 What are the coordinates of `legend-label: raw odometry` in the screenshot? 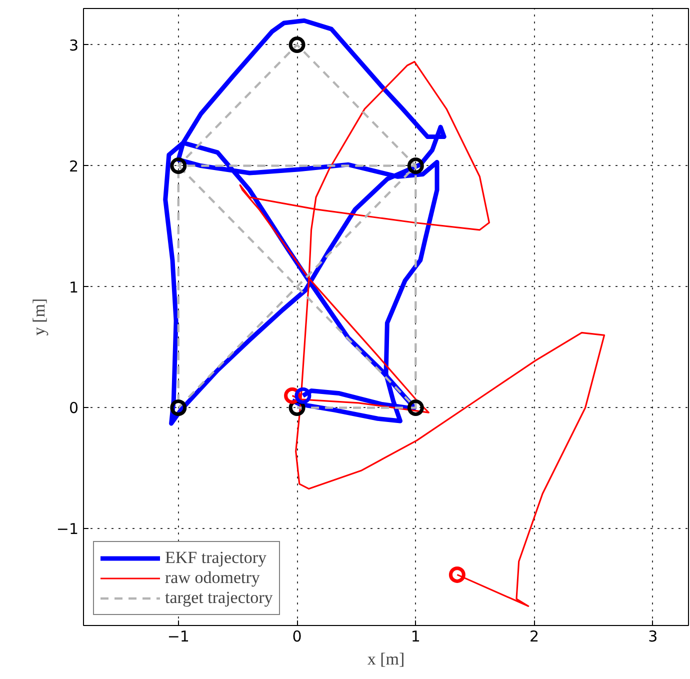 It's located at (212, 578).